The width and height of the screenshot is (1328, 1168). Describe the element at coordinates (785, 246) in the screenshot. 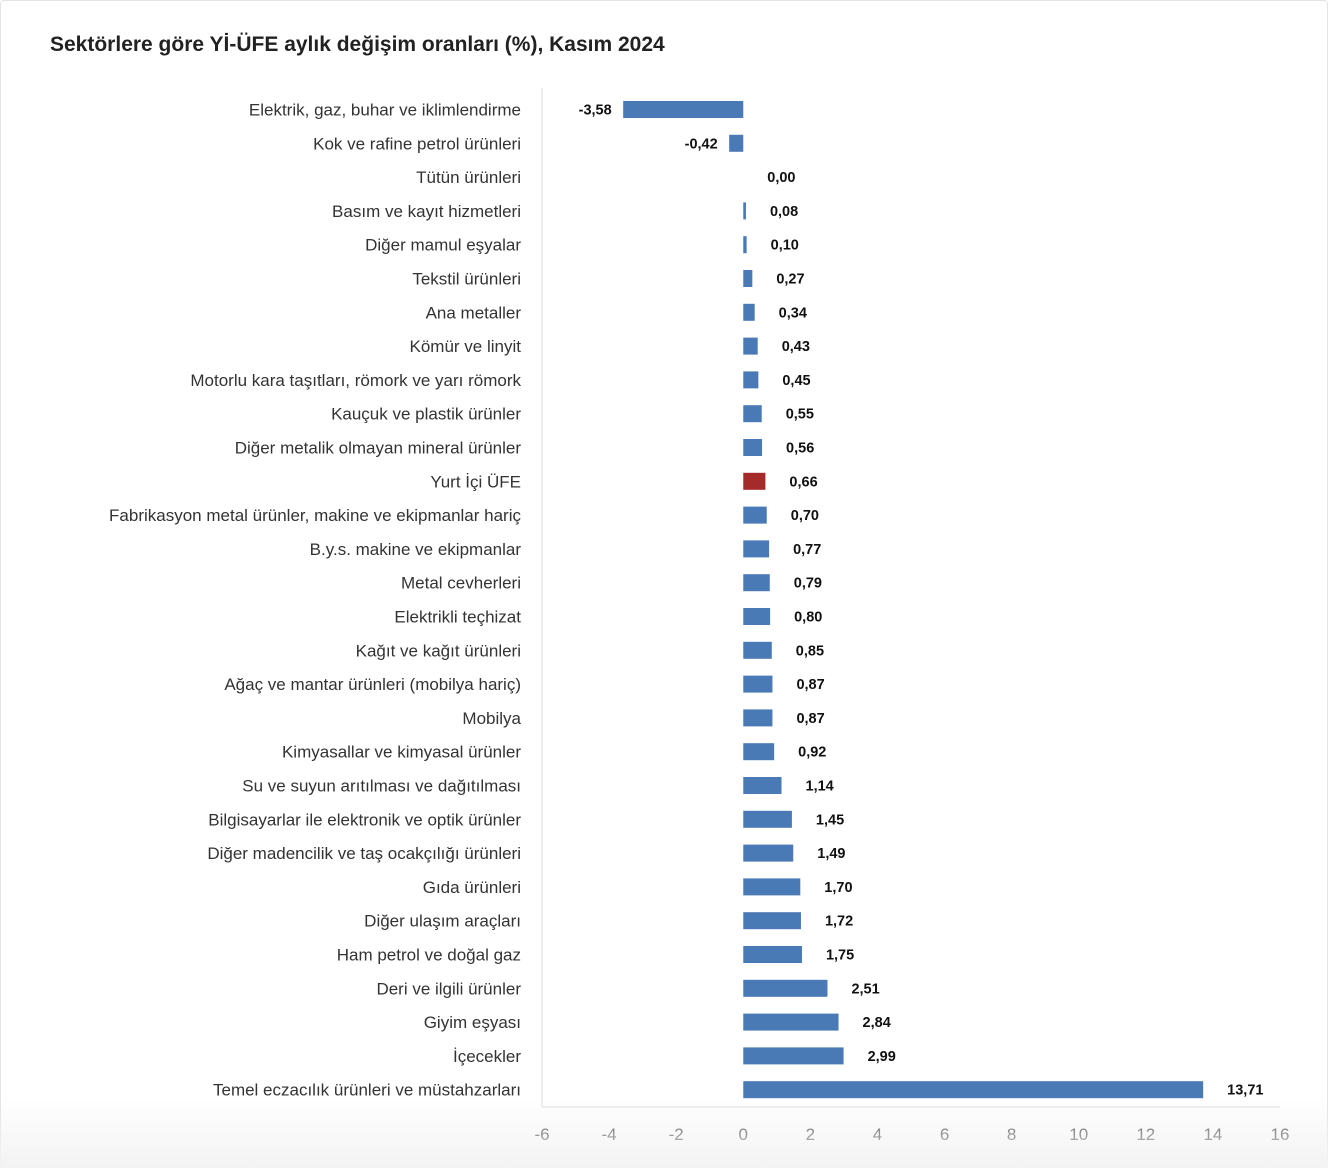

I see `value-label: 0,10` at that location.